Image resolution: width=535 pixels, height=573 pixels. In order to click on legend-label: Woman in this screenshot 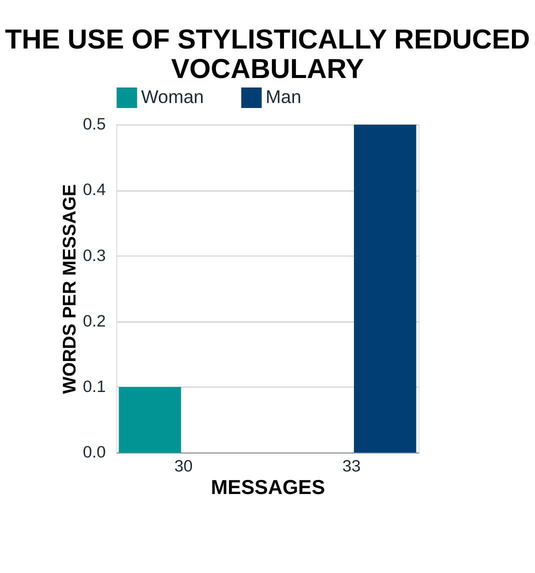, I will do `click(172, 97)`.